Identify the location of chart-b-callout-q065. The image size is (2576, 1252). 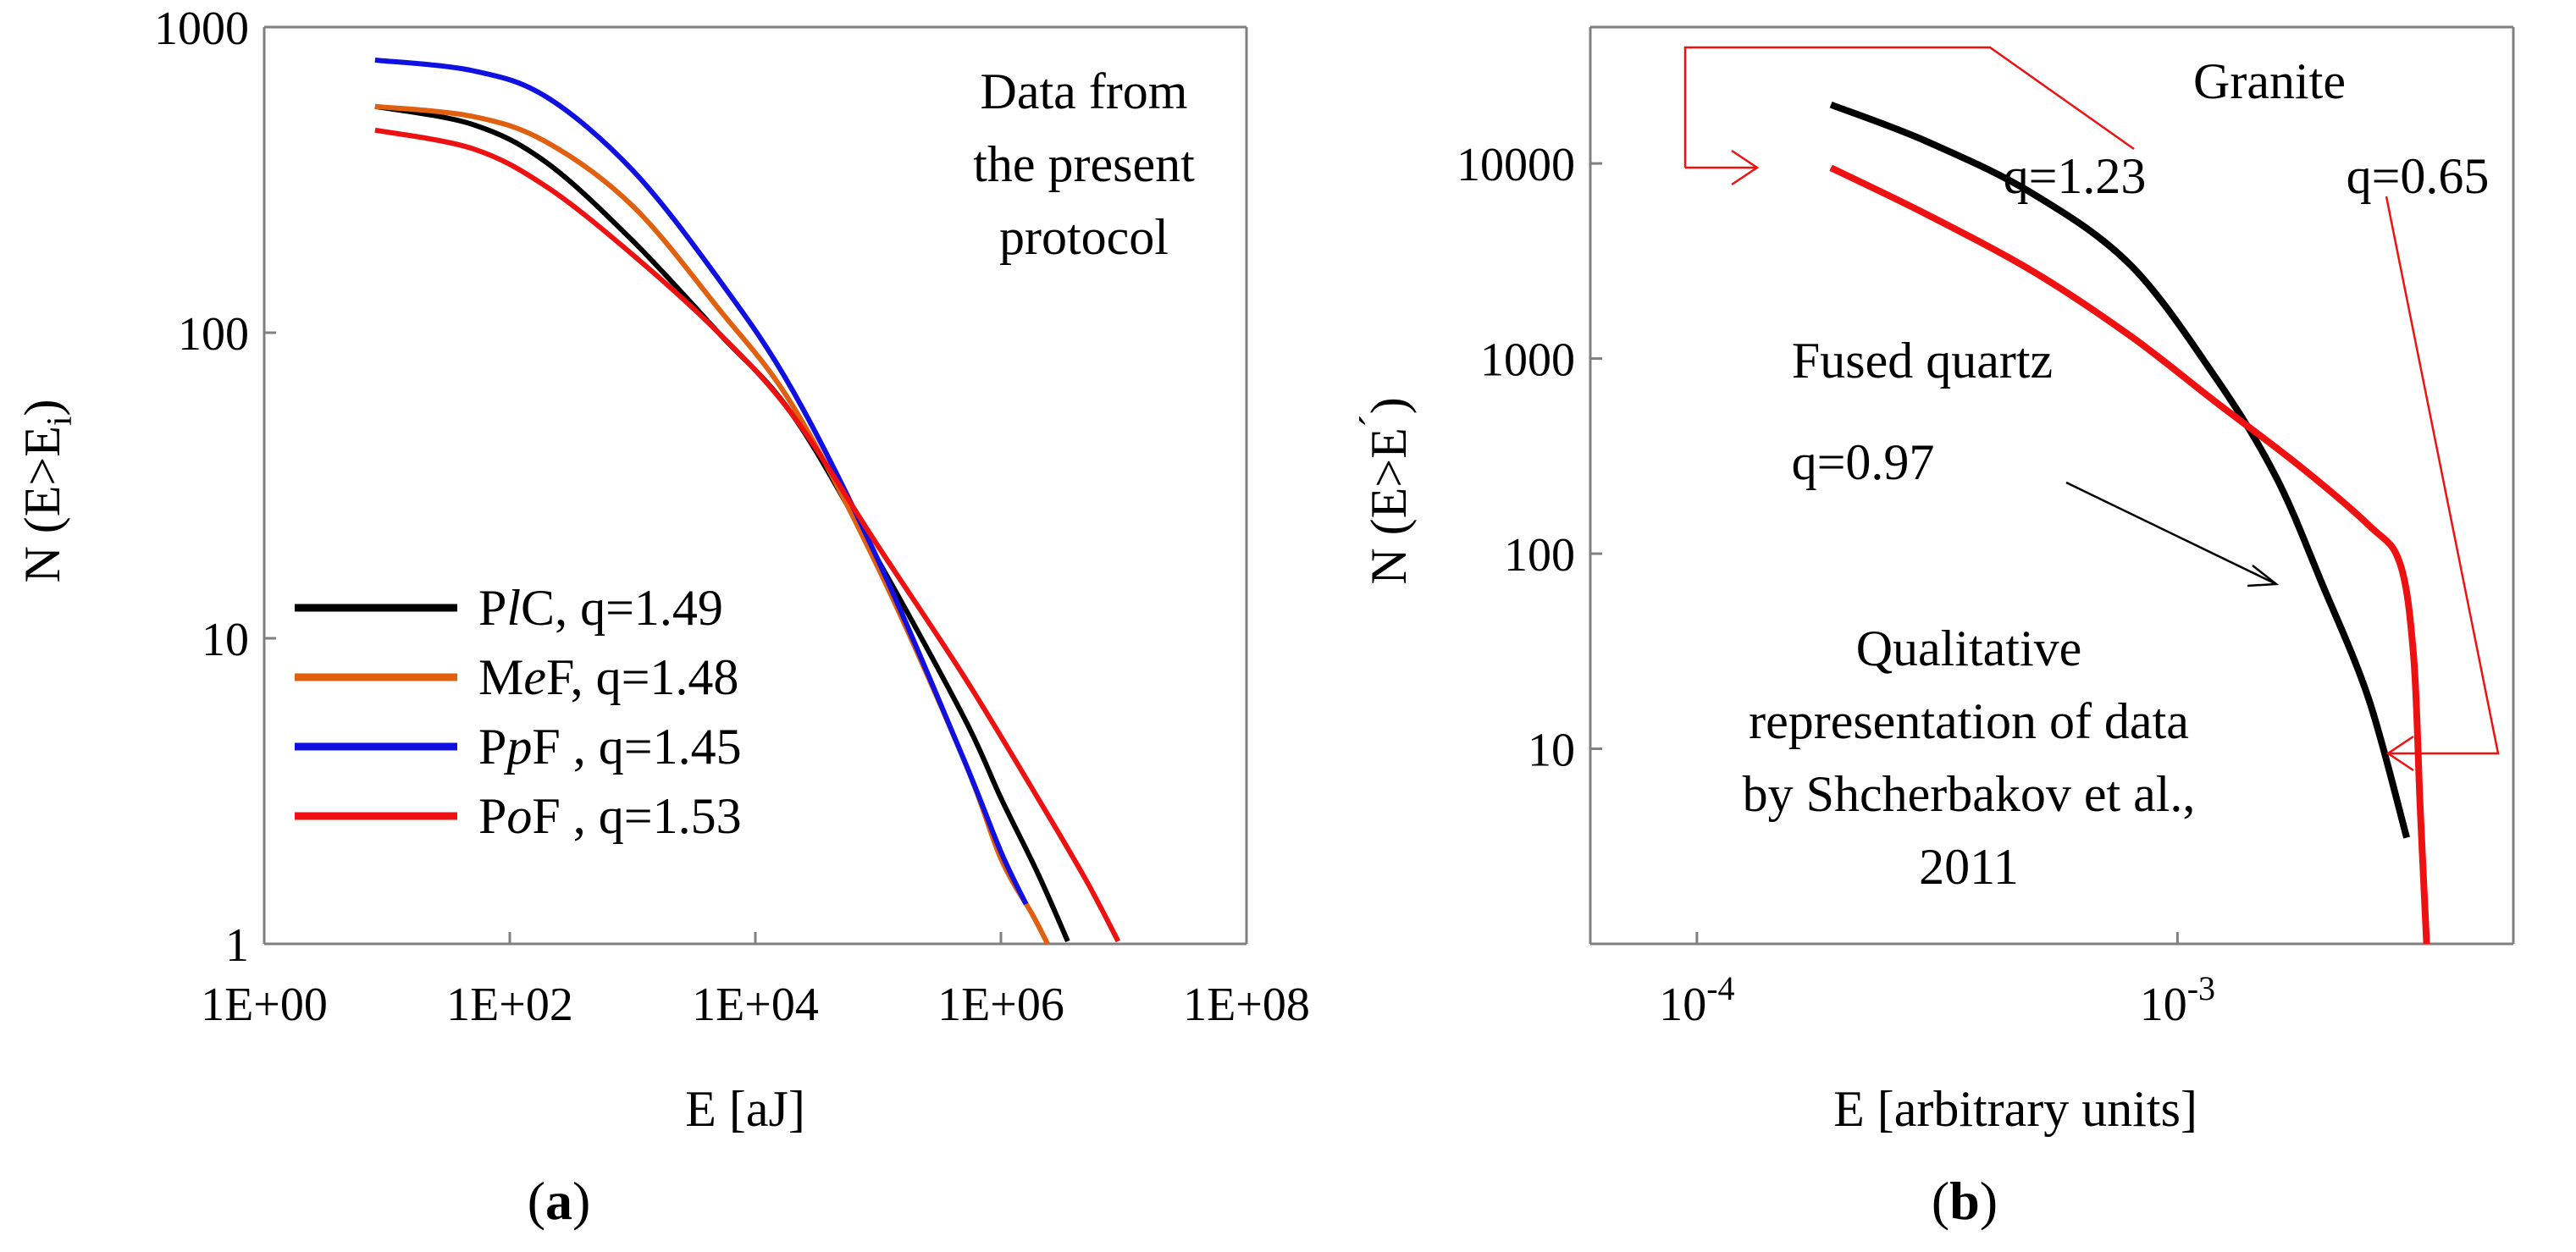
(2443, 475).